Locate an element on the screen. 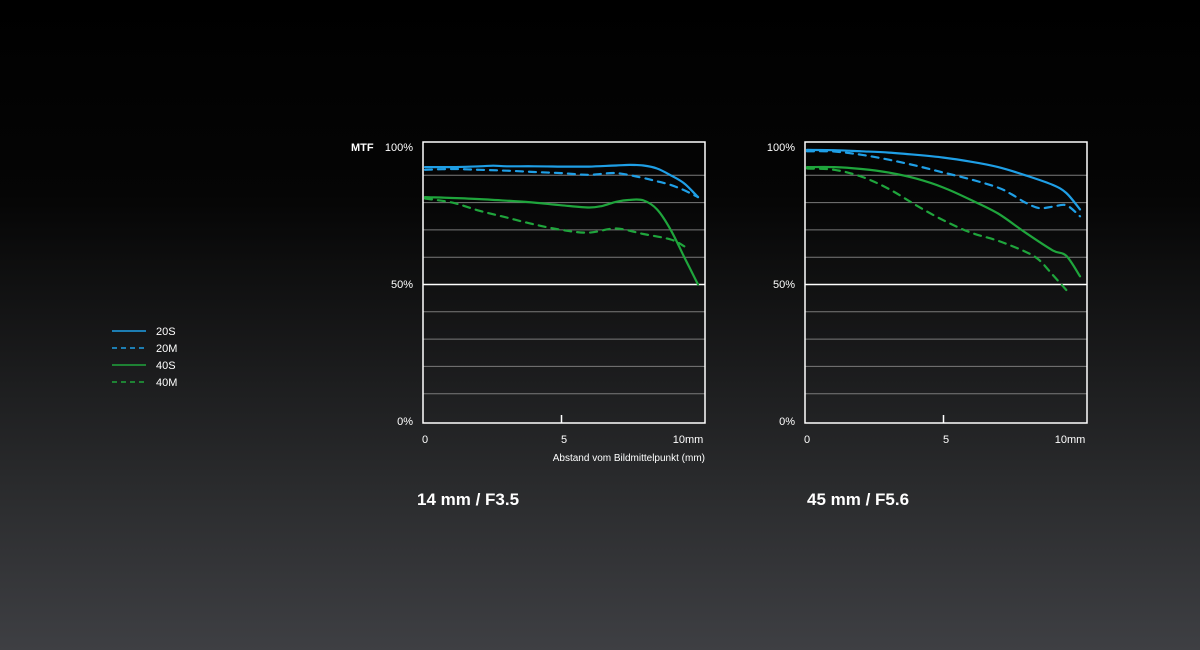 The height and width of the screenshot is (650, 1200). legend-label-20s: 20S is located at coordinates (166, 332).